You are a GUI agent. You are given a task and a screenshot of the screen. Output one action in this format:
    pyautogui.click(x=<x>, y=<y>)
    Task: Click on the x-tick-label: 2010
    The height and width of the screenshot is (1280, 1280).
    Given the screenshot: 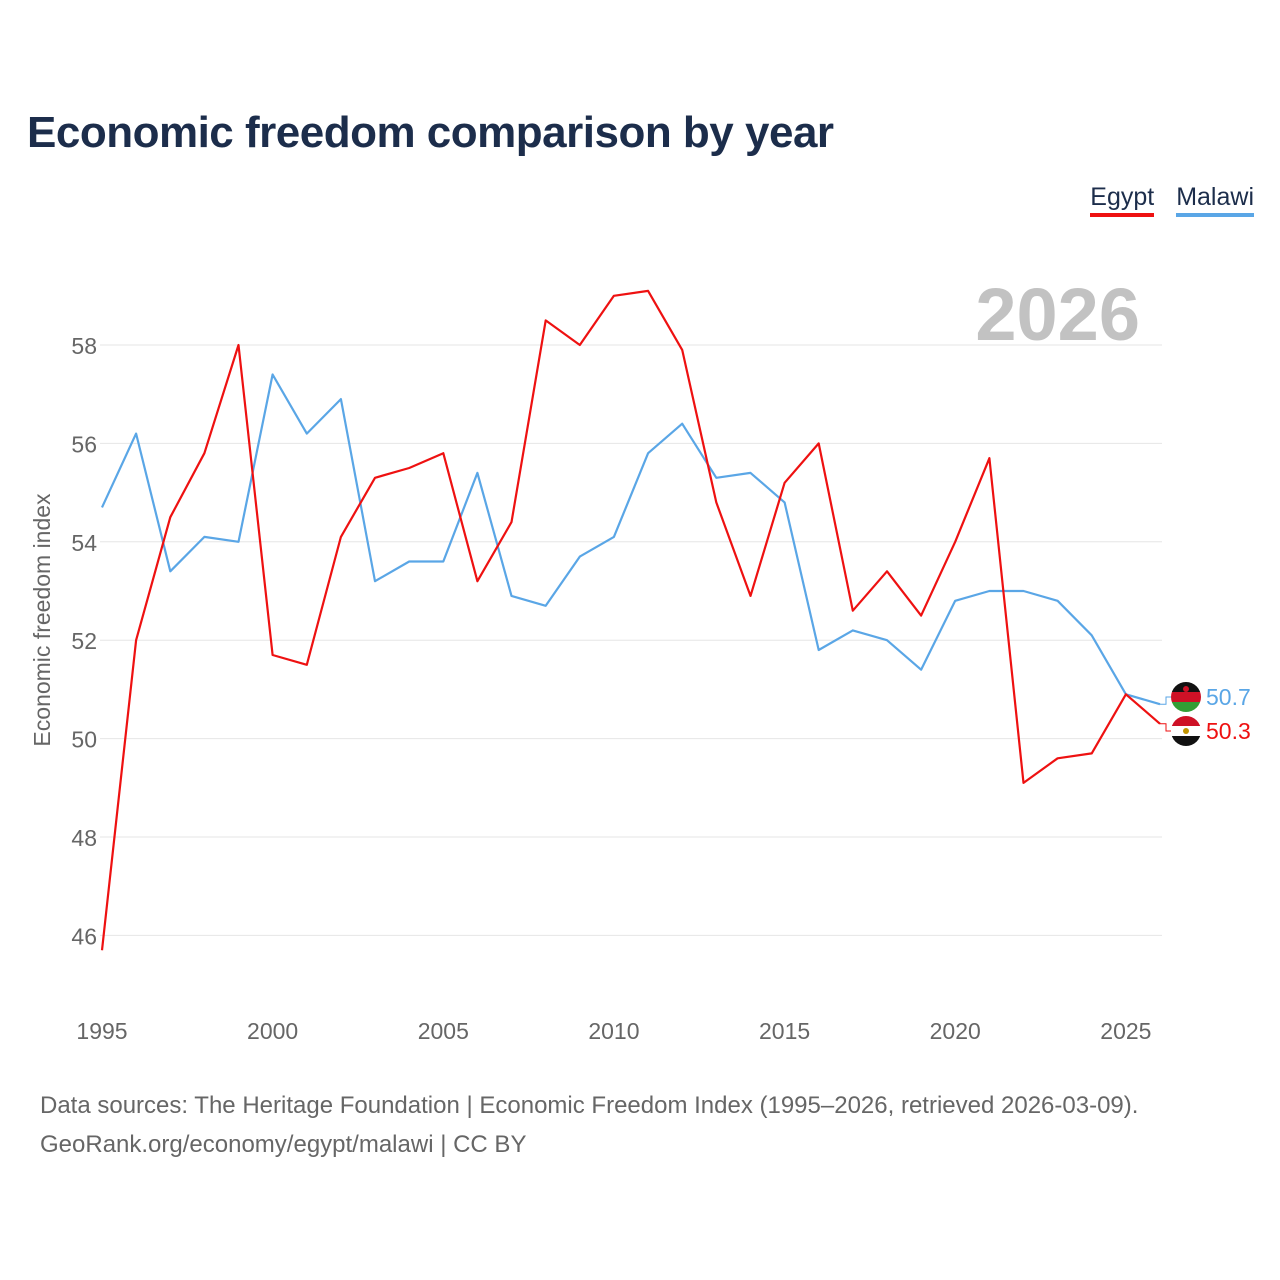 What is the action you would take?
    pyautogui.click(x=613, y=1031)
    